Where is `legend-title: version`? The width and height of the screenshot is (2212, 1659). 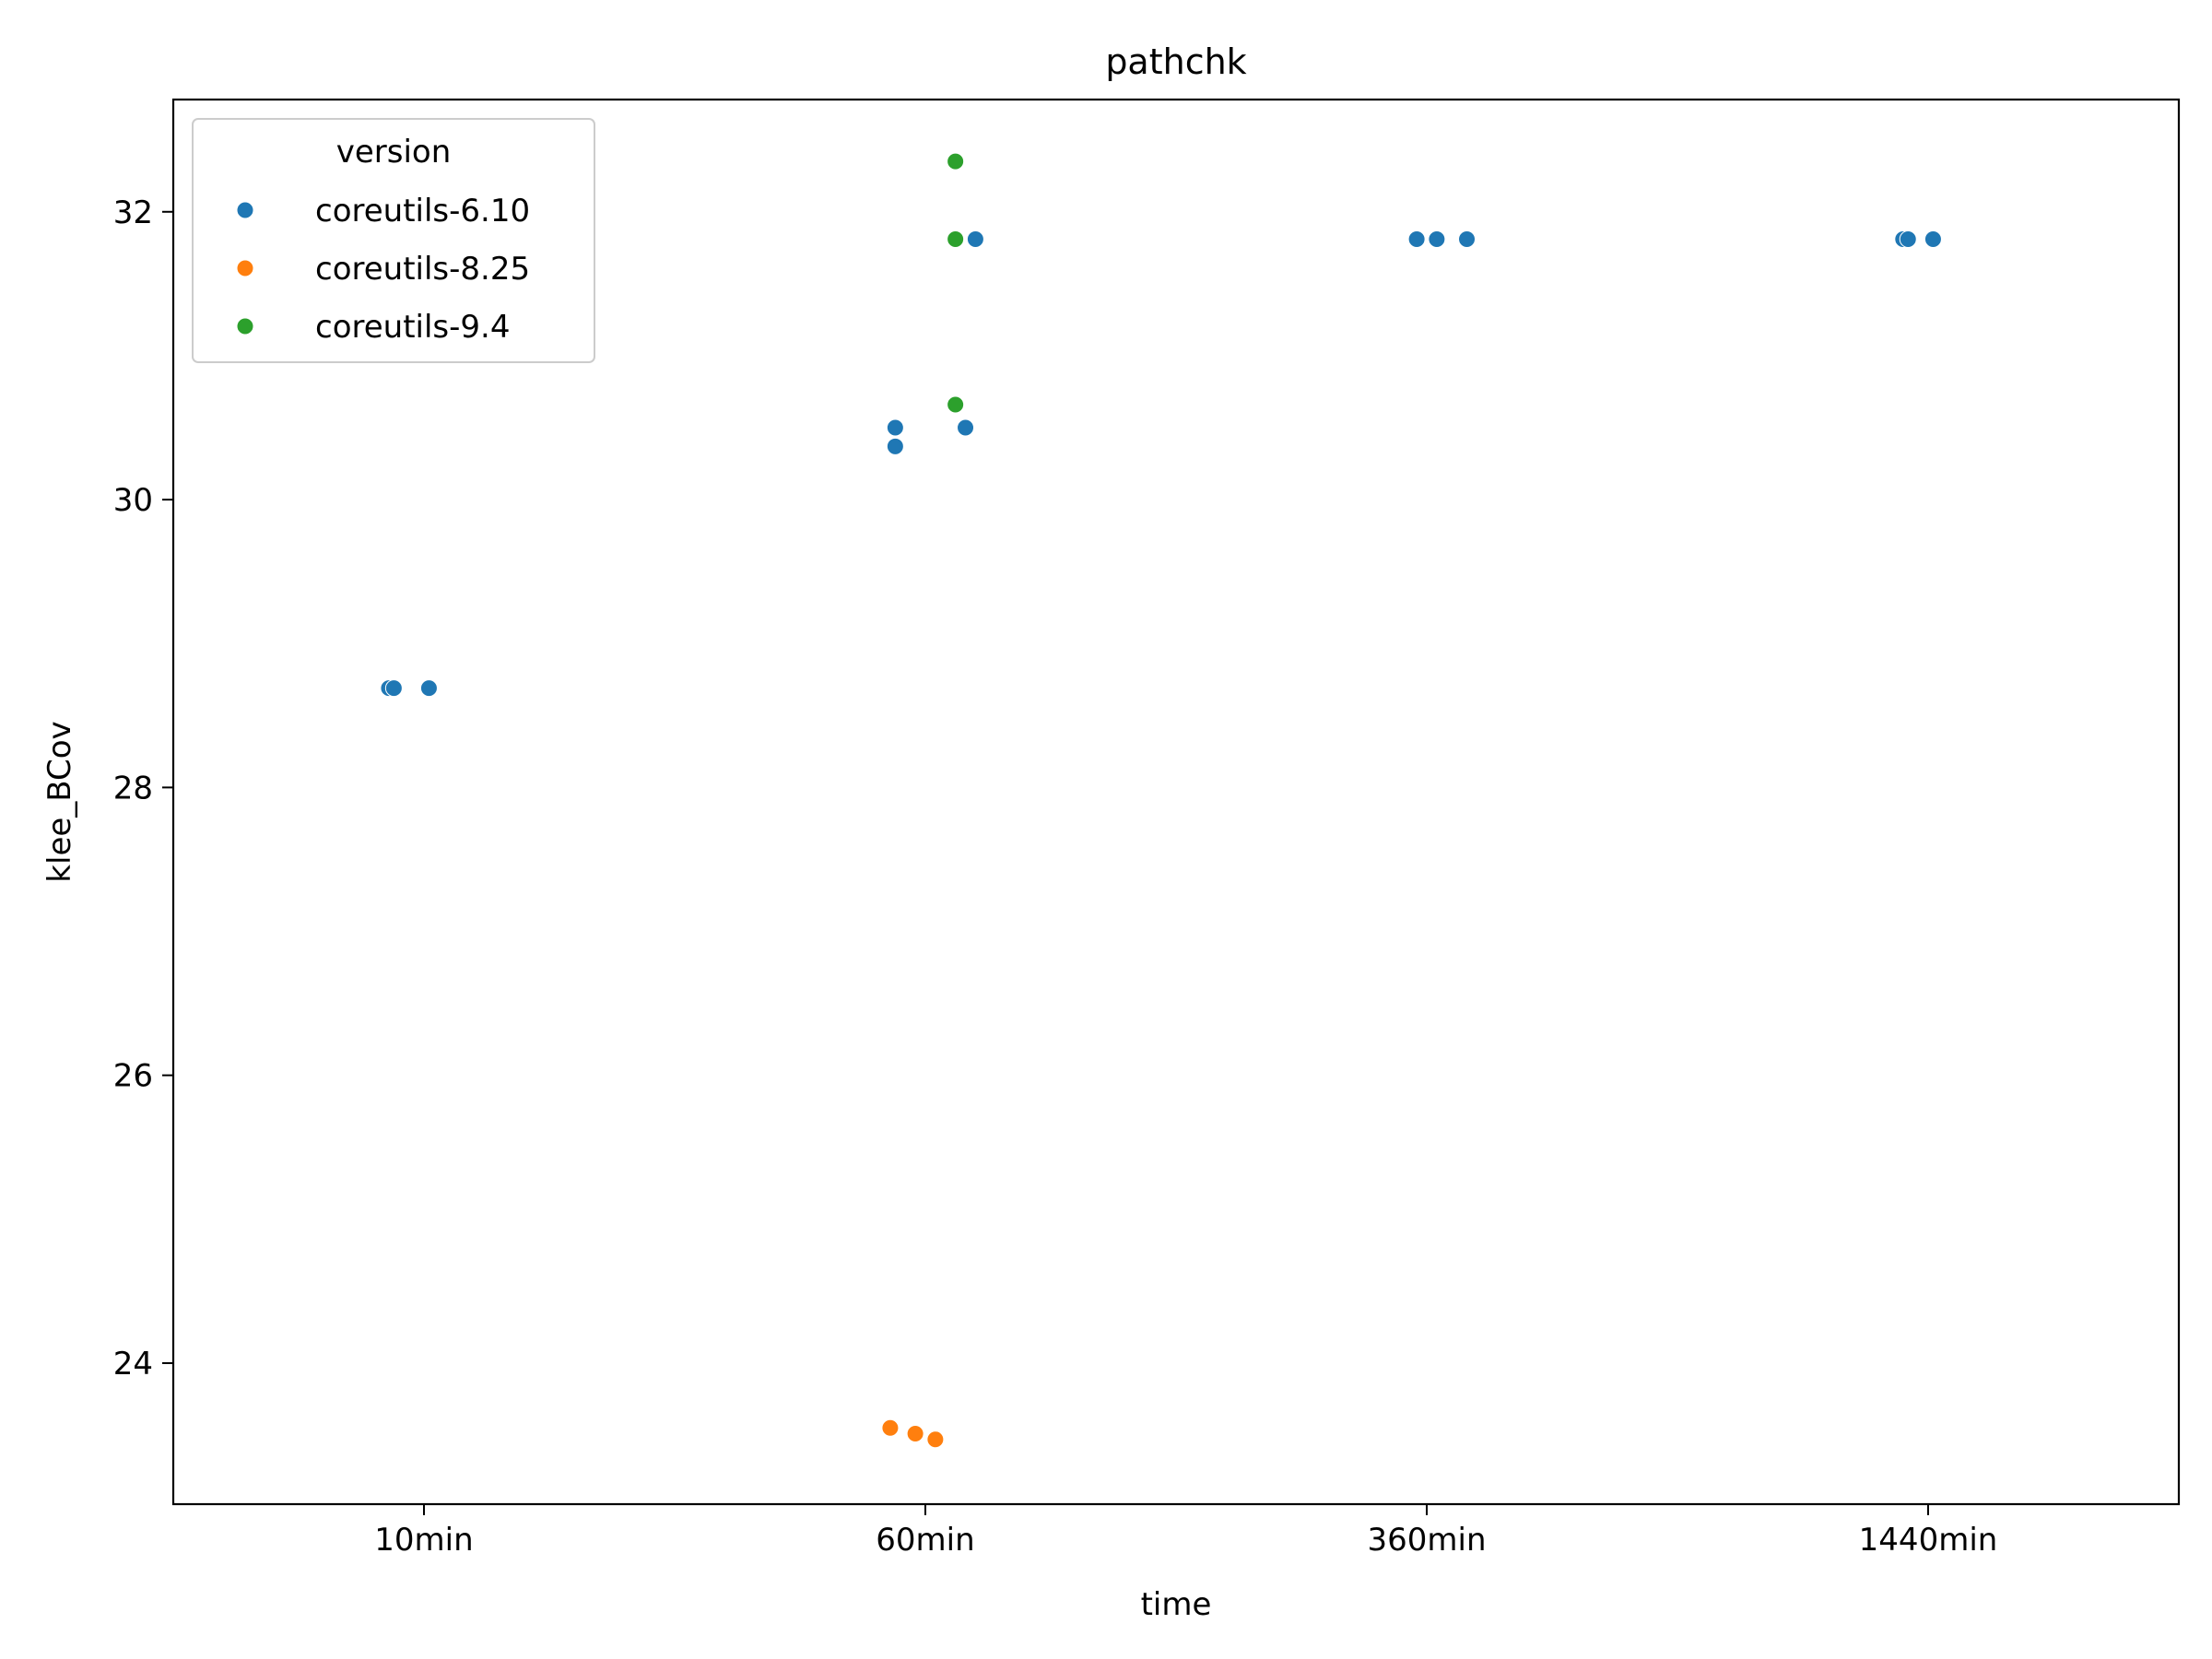 legend-title: version is located at coordinates (394, 152).